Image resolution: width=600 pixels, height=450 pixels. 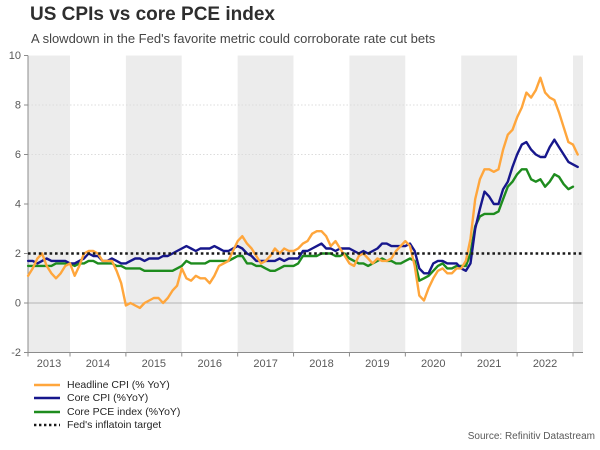 What do you see at coordinates (18, 304) in the screenshot?
I see `y-tick-label-0: 0` at bounding box center [18, 304].